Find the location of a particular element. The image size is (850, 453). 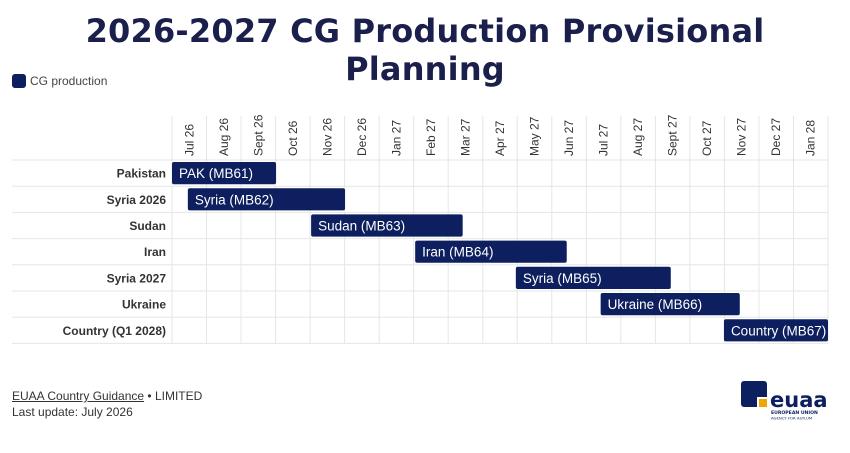

x-tick-label: Jun 27 is located at coordinates (569, 138).